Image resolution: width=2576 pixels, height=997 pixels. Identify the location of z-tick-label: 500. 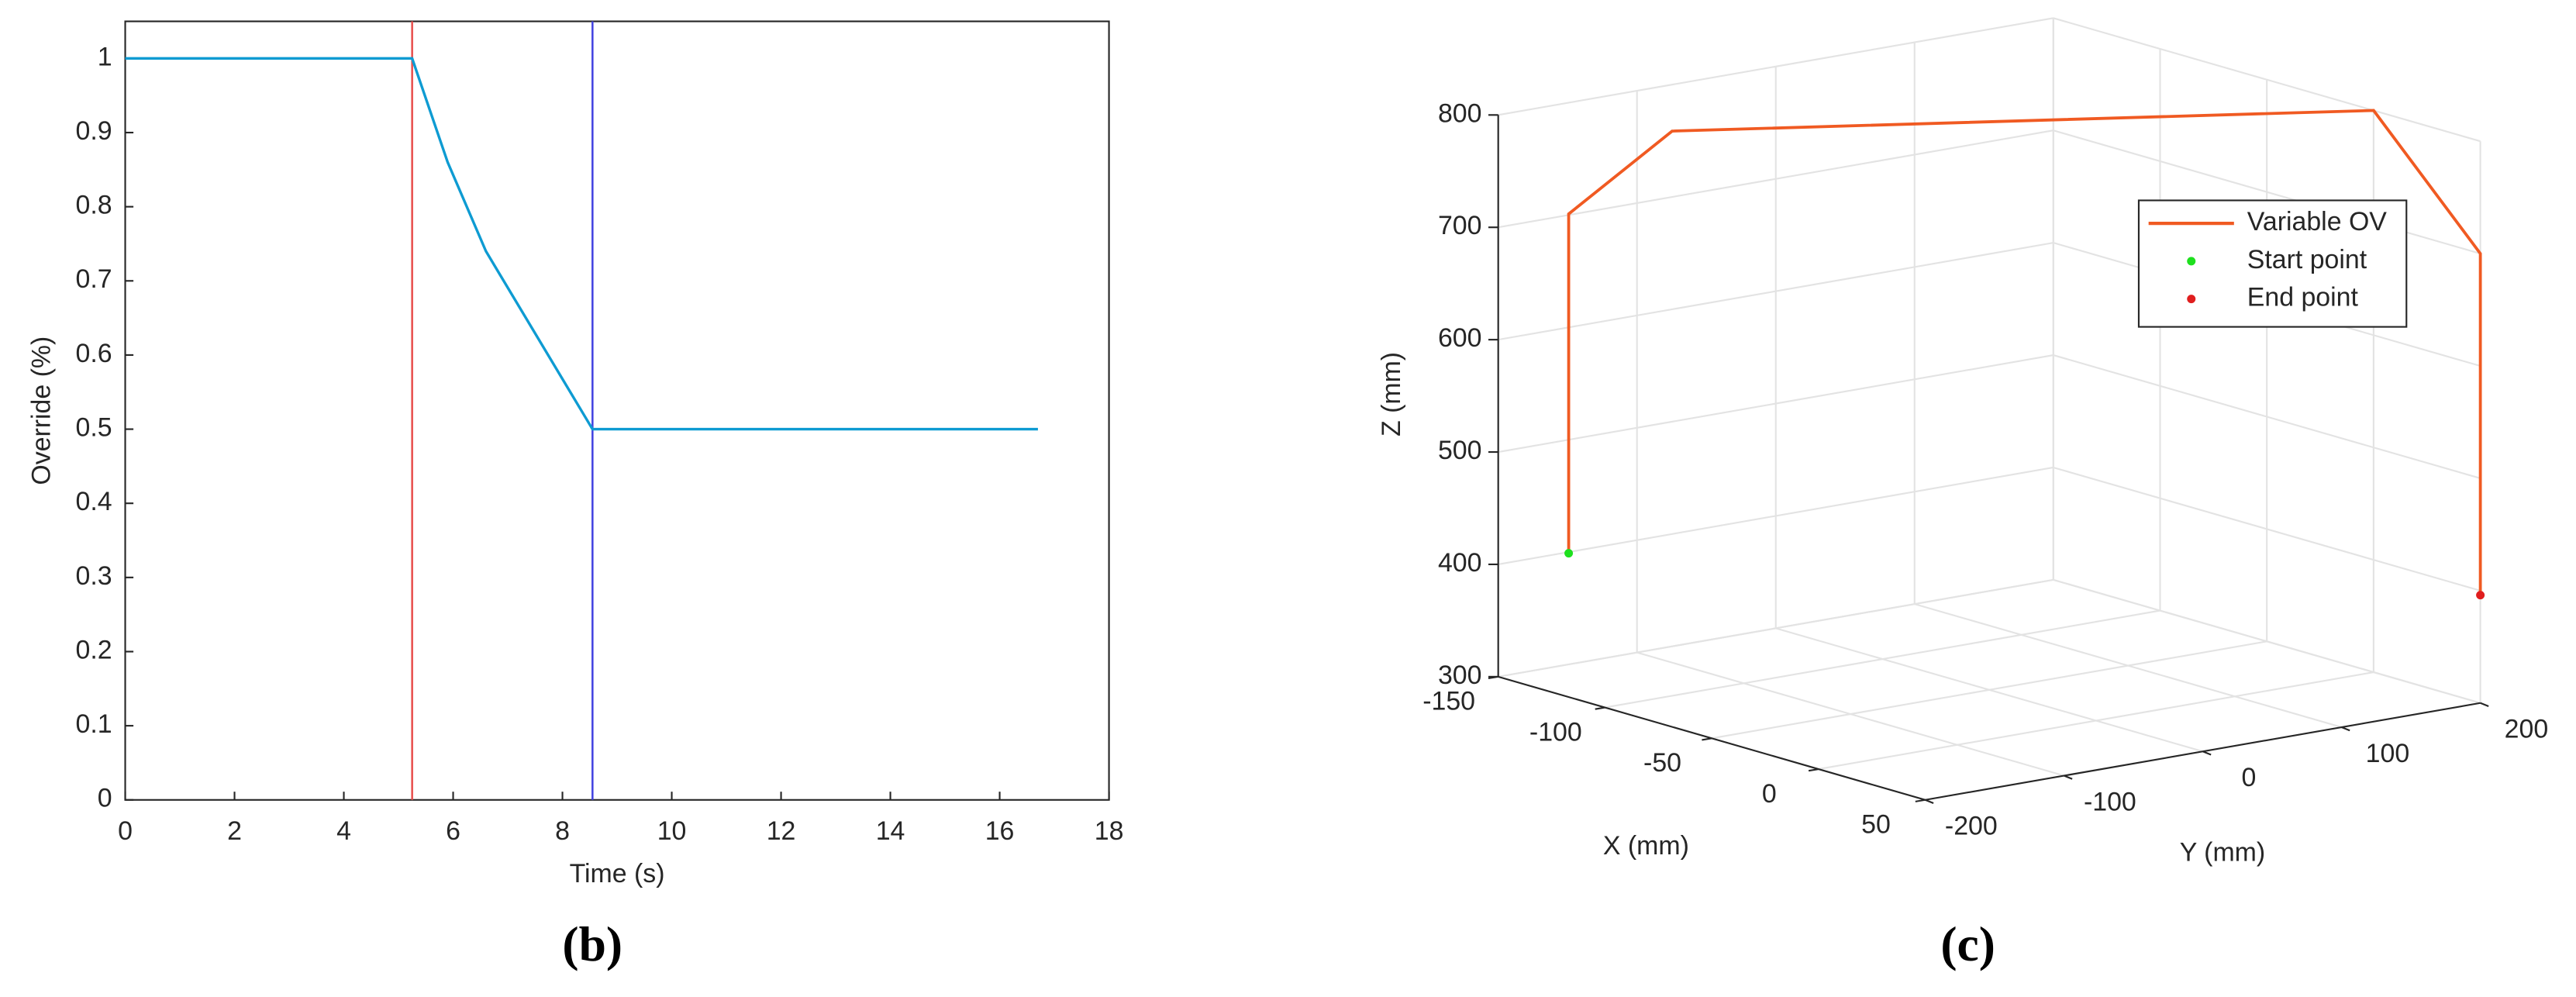
(1460, 450).